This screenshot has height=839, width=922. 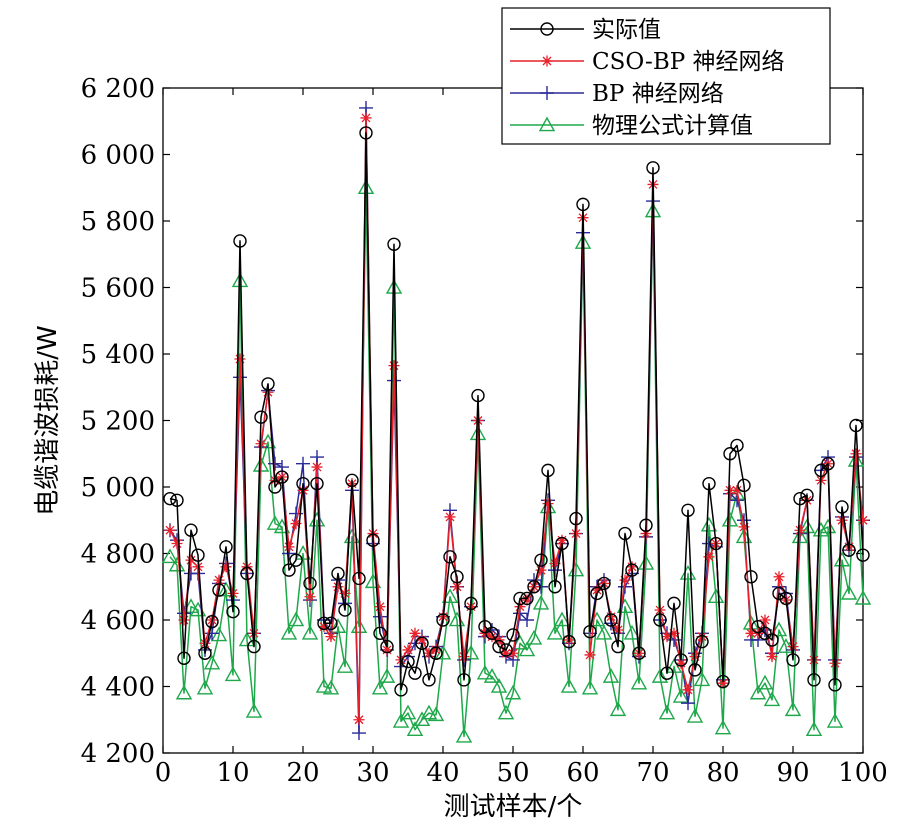 I want to click on x-tick-label: 20, so click(x=302, y=773).